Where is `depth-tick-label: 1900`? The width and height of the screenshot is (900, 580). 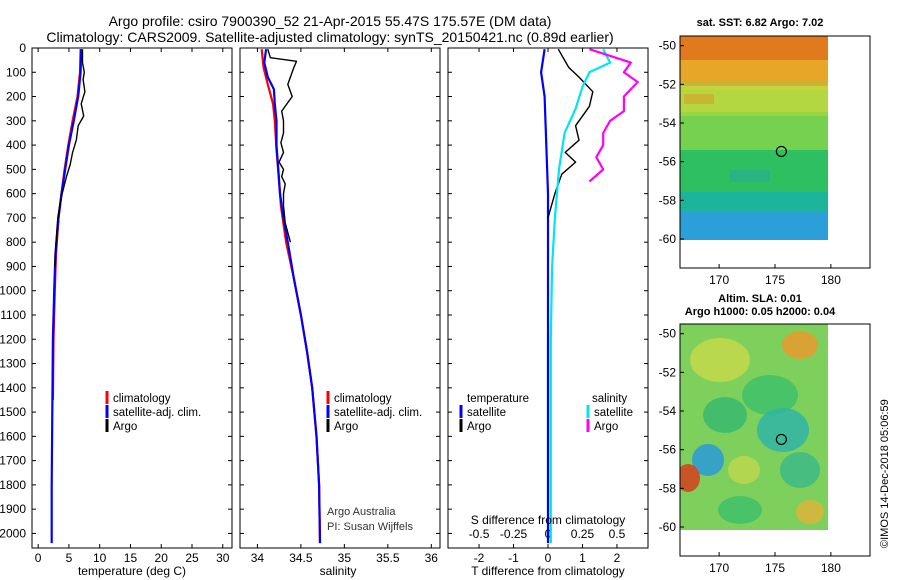
depth-tick-label: 1900 is located at coordinates (13, 509).